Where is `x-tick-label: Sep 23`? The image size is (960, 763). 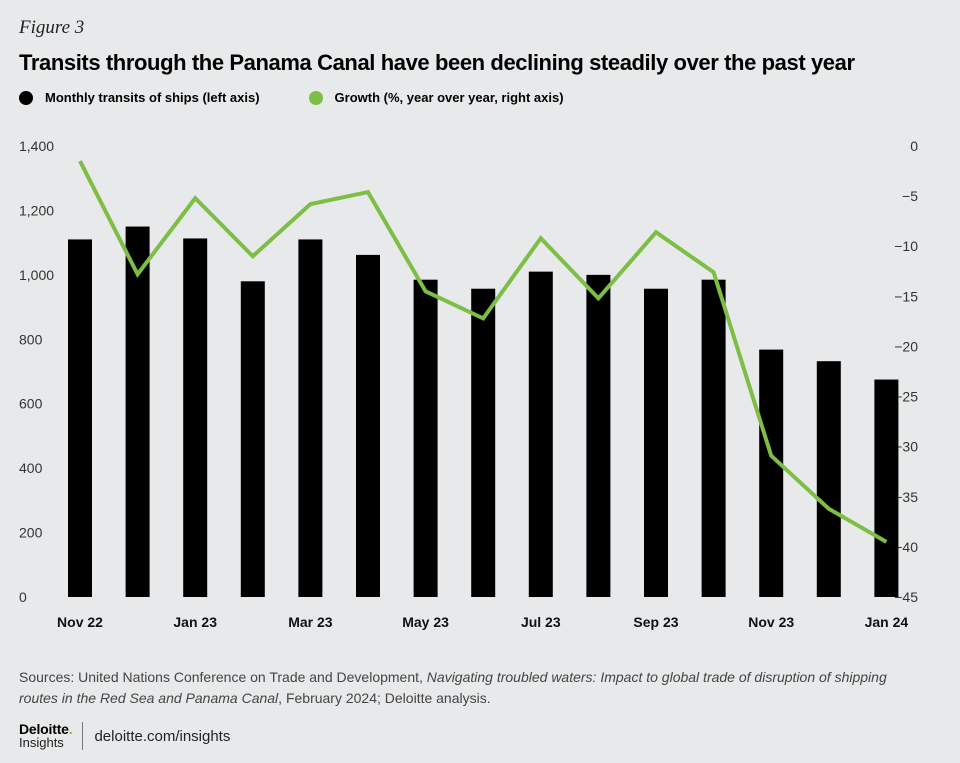
x-tick-label: Sep 23 is located at coordinates (655, 622).